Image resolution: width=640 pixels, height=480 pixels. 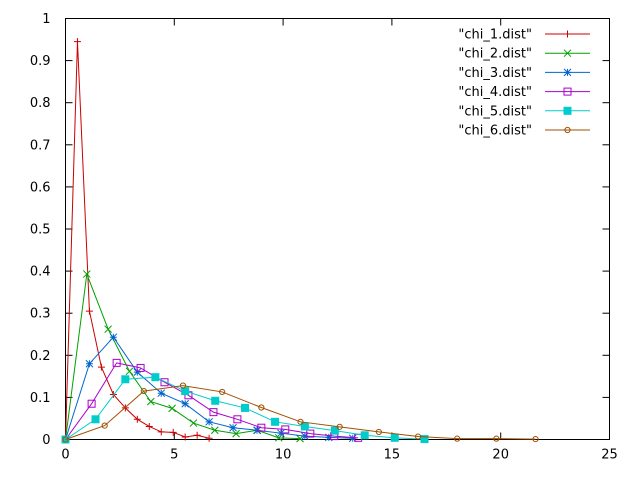 I want to click on y-tick-label: 0, so click(x=46, y=440).